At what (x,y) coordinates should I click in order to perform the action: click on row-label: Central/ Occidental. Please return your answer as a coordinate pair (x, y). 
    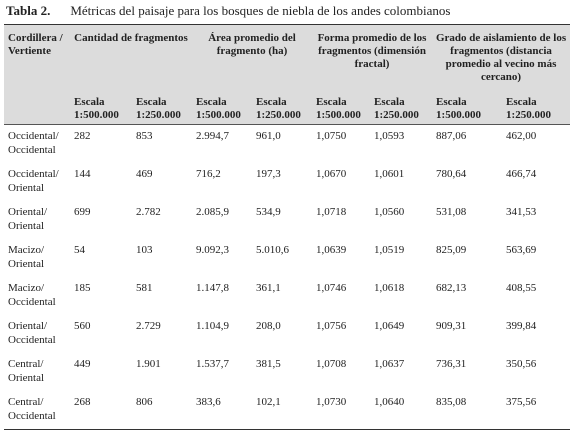
    Looking at the image, I should click on (32, 409).